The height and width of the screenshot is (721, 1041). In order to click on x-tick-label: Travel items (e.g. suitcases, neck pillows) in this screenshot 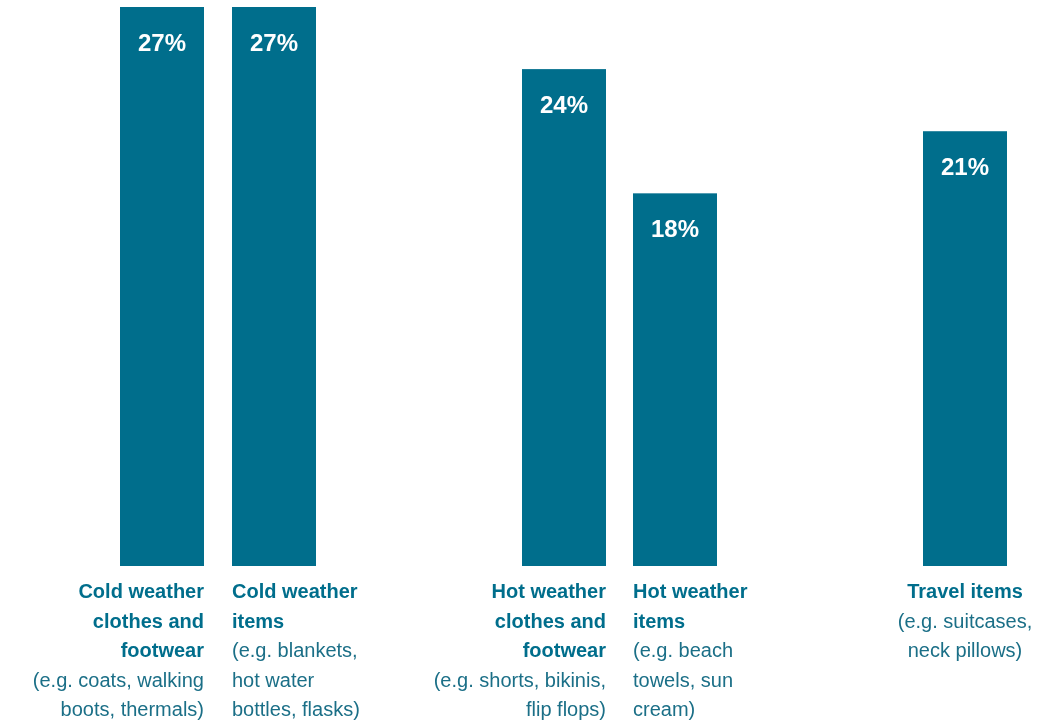, I will do `click(965, 620)`.